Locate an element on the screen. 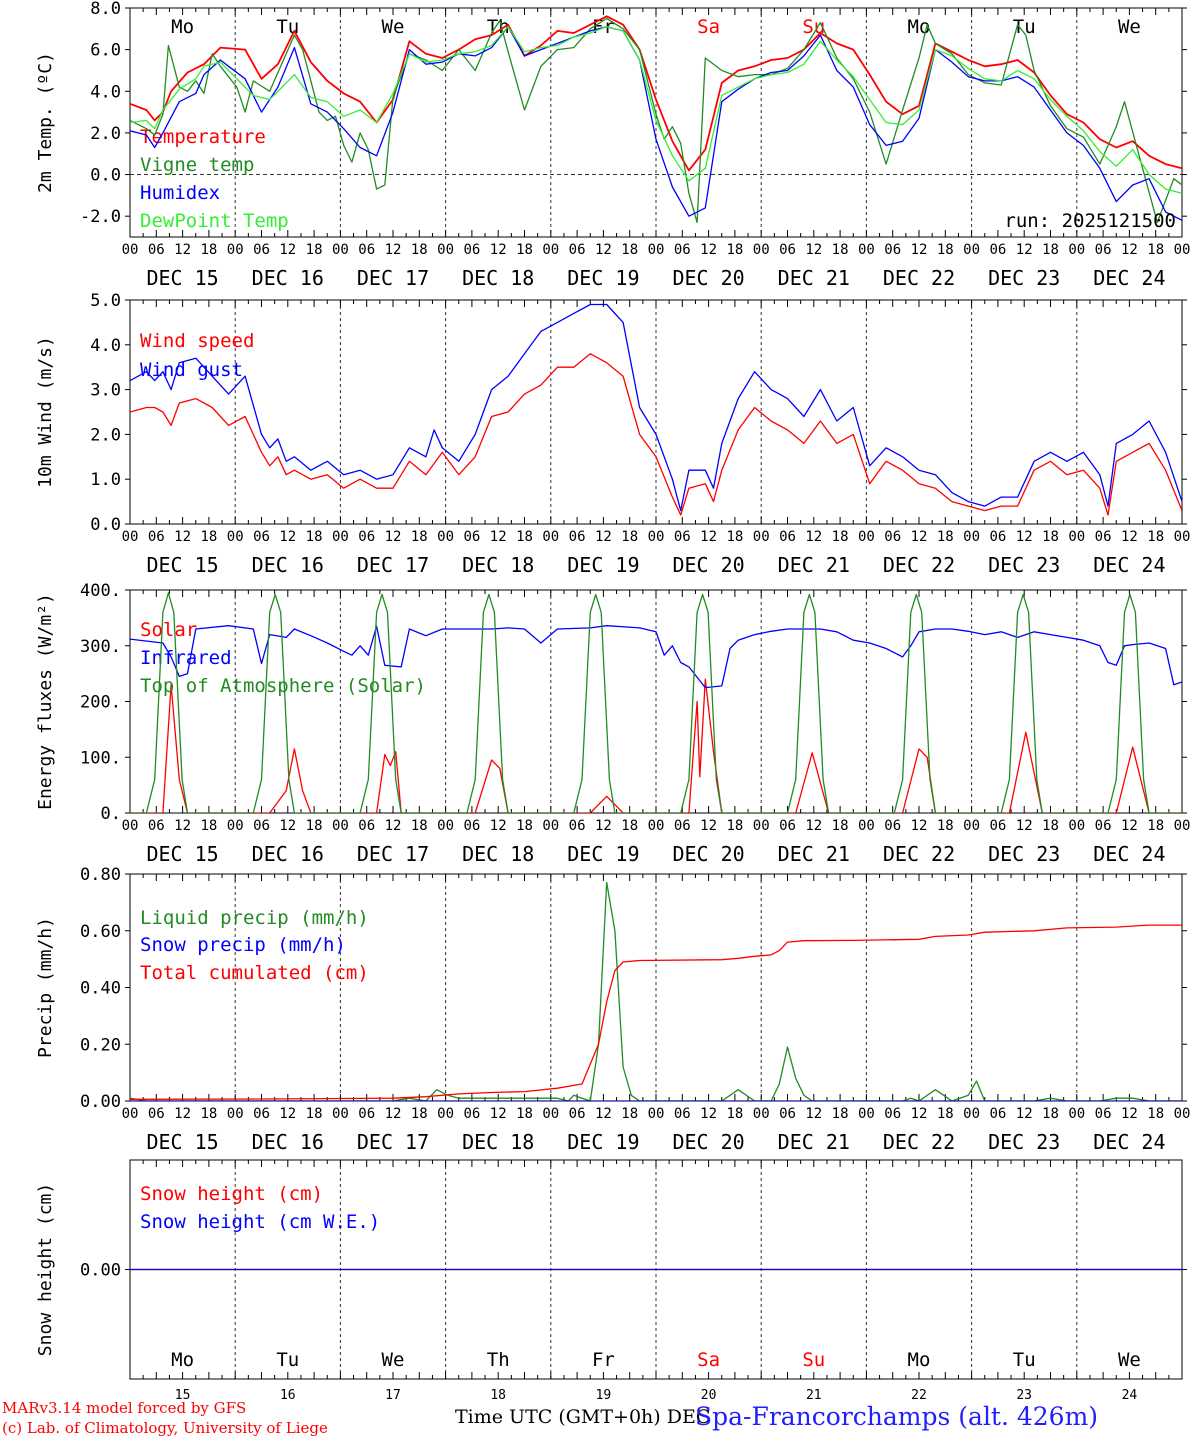 This screenshot has height=1440, width=1194. y-tick-label: 0.00 is located at coordinates (100, 1102).